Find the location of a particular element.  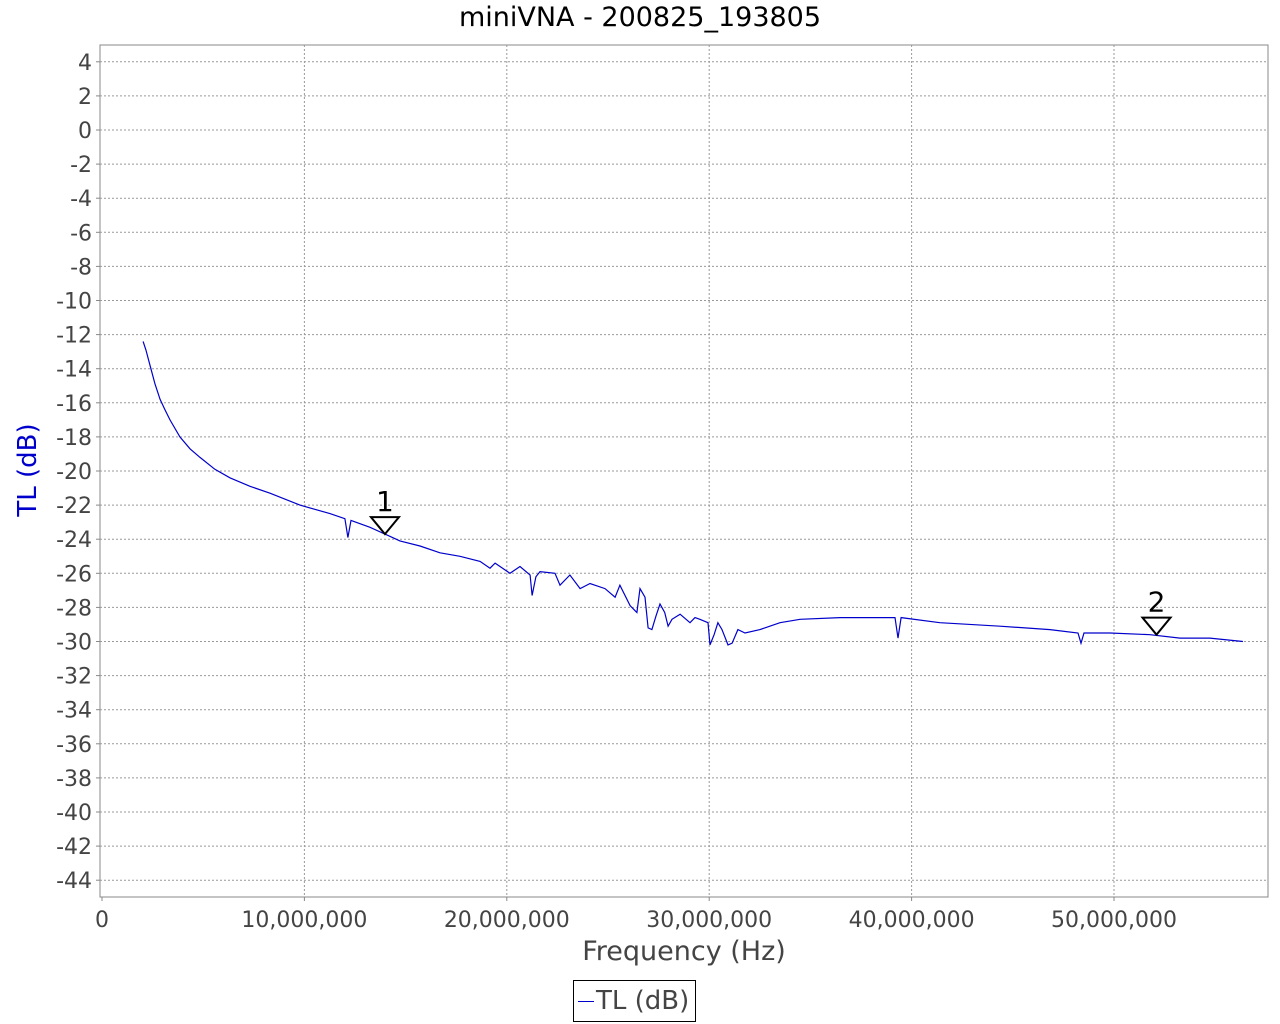

y-tick-label: 2 is located at coordinates (85, 97).